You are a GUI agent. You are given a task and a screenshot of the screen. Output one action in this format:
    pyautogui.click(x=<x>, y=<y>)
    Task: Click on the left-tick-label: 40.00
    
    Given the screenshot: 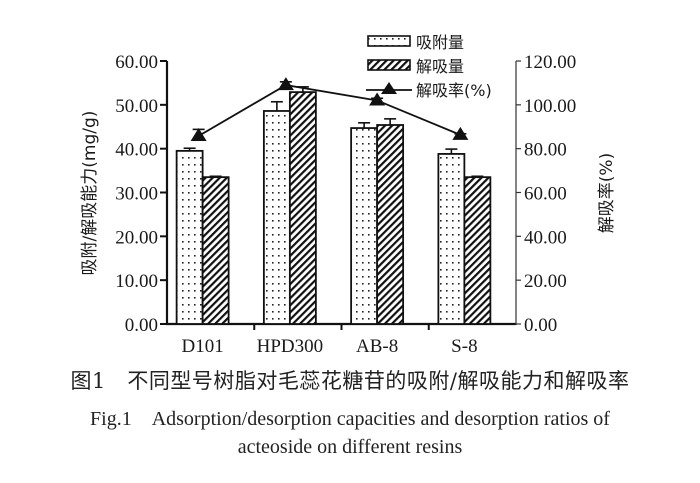 What is the action you would take?
    pyautogui.click(x=136, y=150)
    